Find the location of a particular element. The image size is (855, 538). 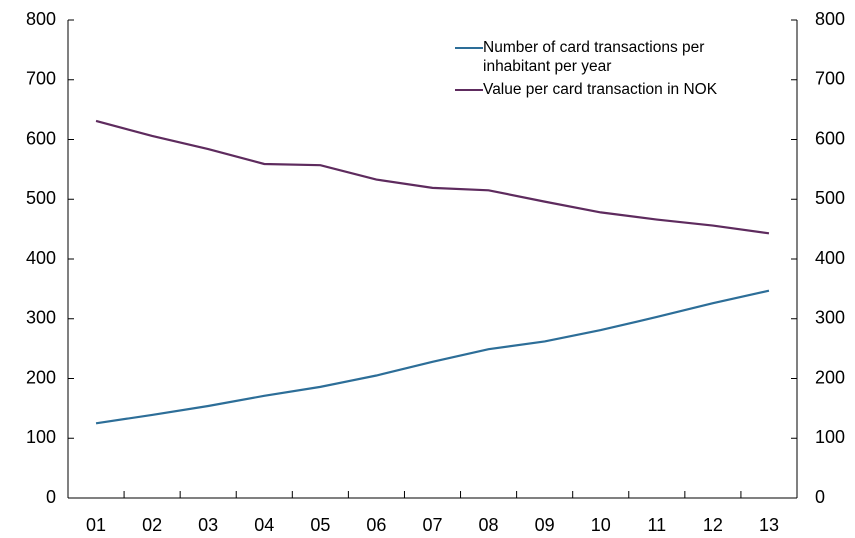

y-tick-label: 700 is located at coordinates (41, 79).